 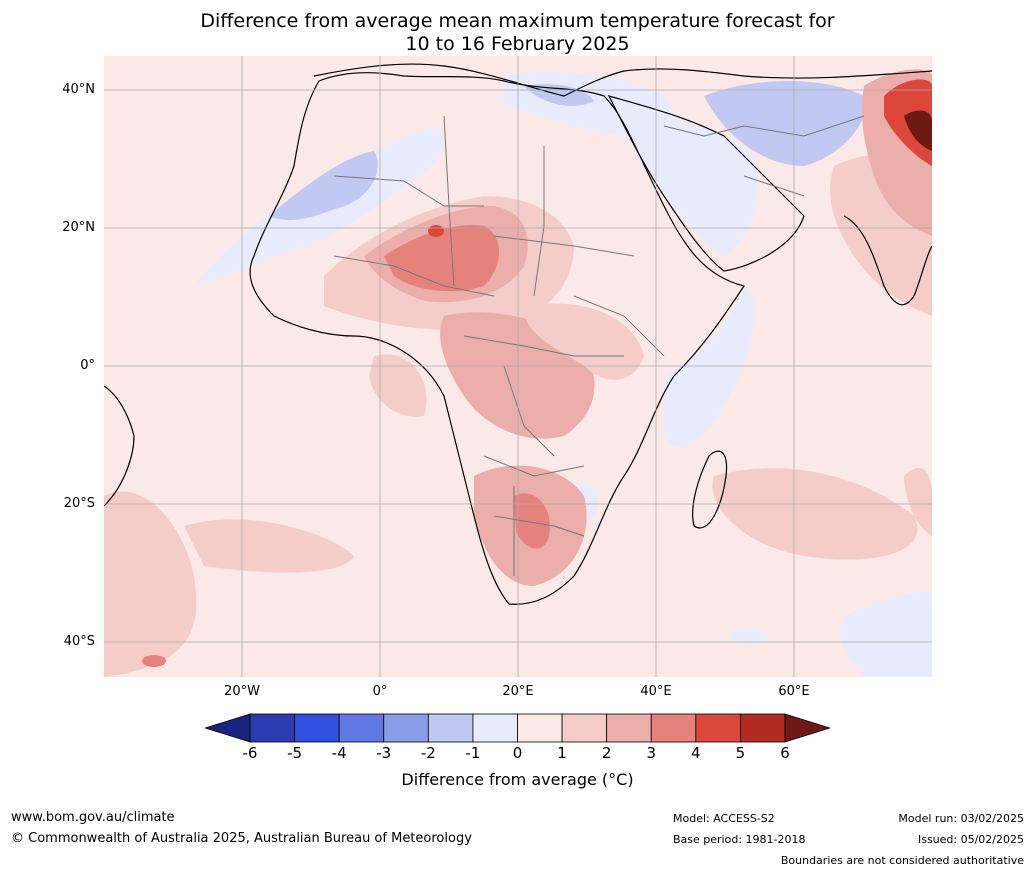 What do you see at coordinates (79, 503) in the screenshot?
I see `lat-label-20s: 20°S` at bounding box center [79, 503].